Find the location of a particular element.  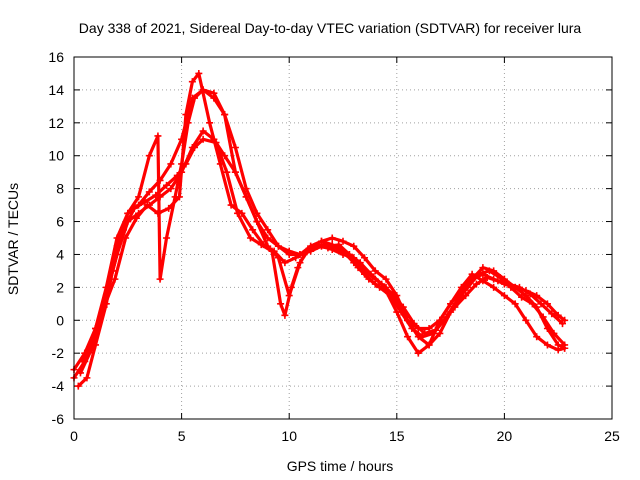

y-tick-label: 14 is located at coordinates (56, 90).